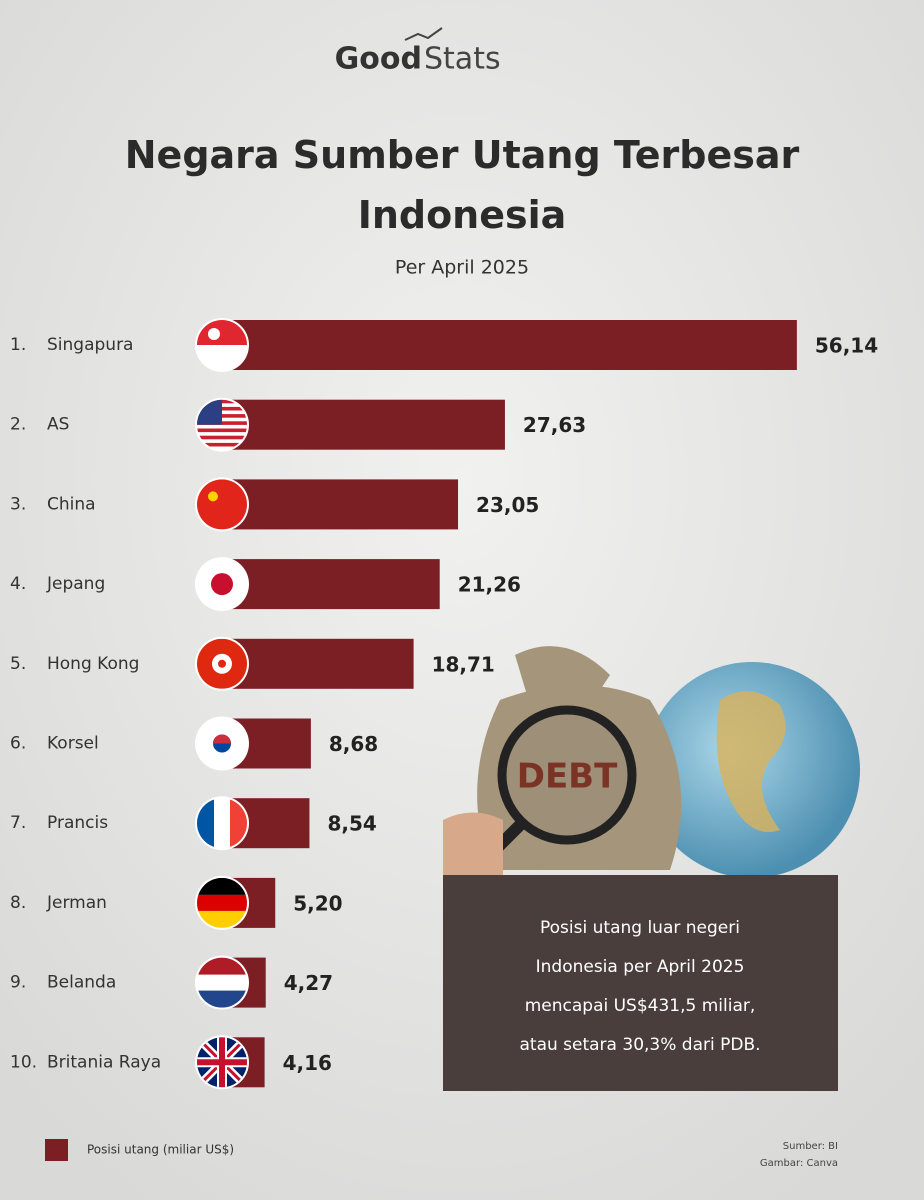 This screenshot has height=1200, width=924. Describe the element at coordinates (489, 585) in the screenshot. I see `value-label: 21,26` at that location.